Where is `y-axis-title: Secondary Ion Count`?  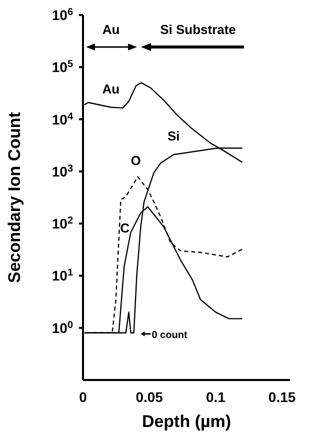
y-axis-title: Secondary Ion Count is located at coordinates (14, 197).